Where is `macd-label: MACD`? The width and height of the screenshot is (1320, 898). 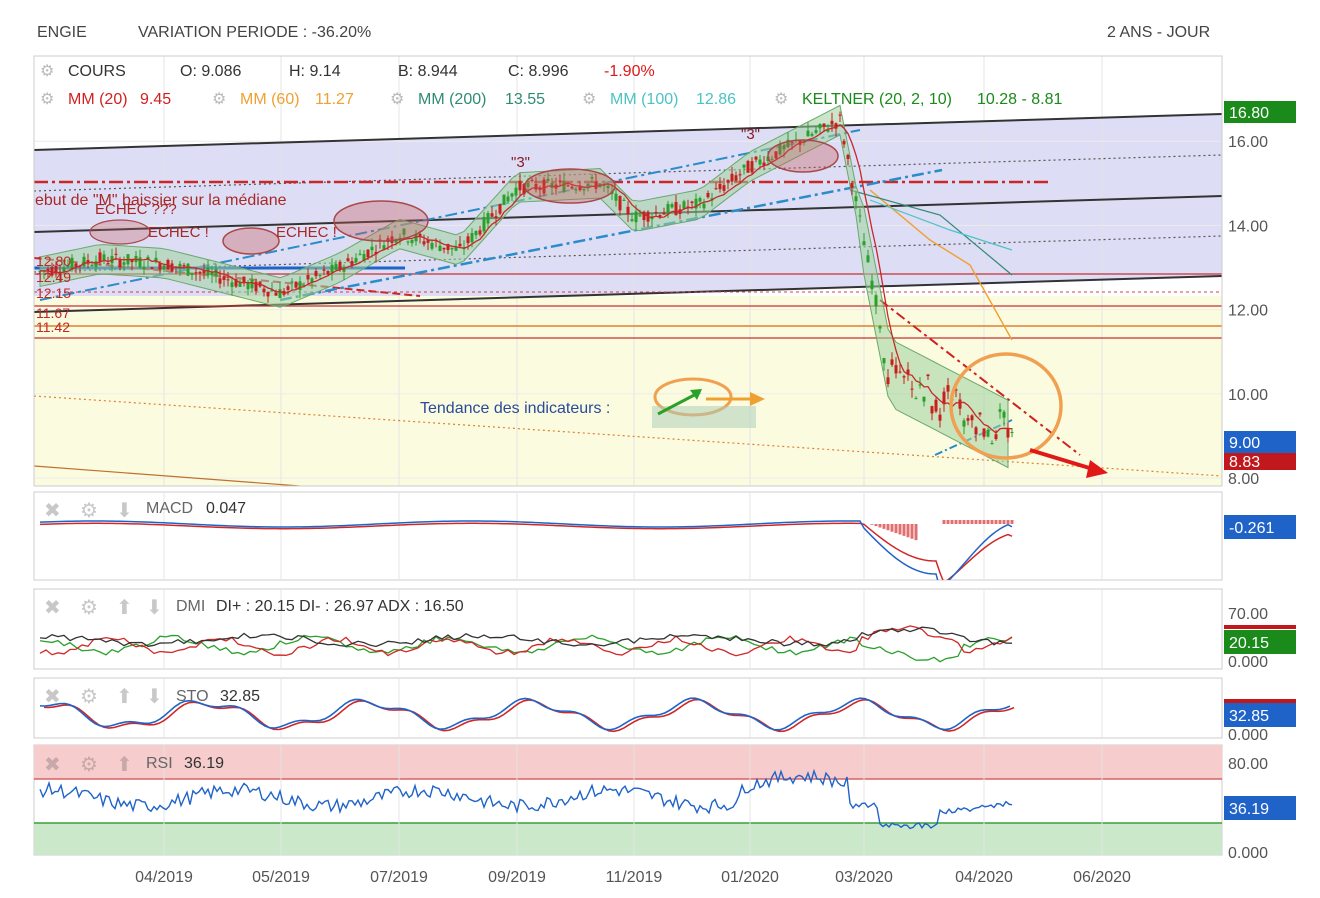 macd-label: MACD is located at coordinates (169, 508).